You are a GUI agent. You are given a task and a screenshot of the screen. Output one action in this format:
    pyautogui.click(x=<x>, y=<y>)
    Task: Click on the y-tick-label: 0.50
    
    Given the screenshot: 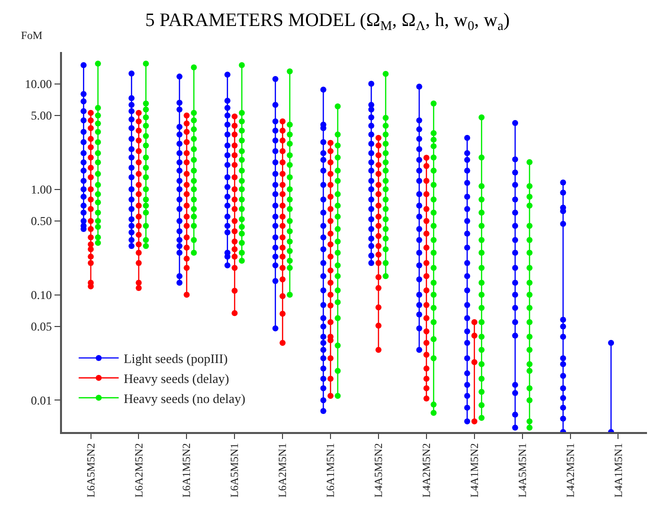 What is the action you would take?
    pyautogui.click(x=41, y=221)
    